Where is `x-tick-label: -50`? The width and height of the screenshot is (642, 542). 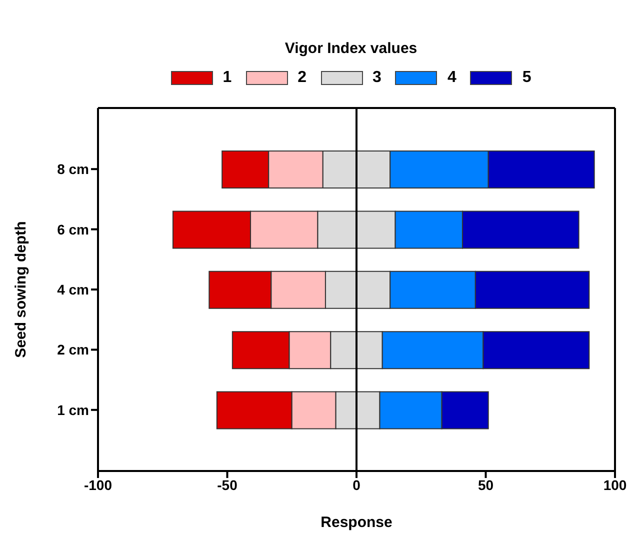 x-tick-label: -50 is located at coordinates (227, 484).